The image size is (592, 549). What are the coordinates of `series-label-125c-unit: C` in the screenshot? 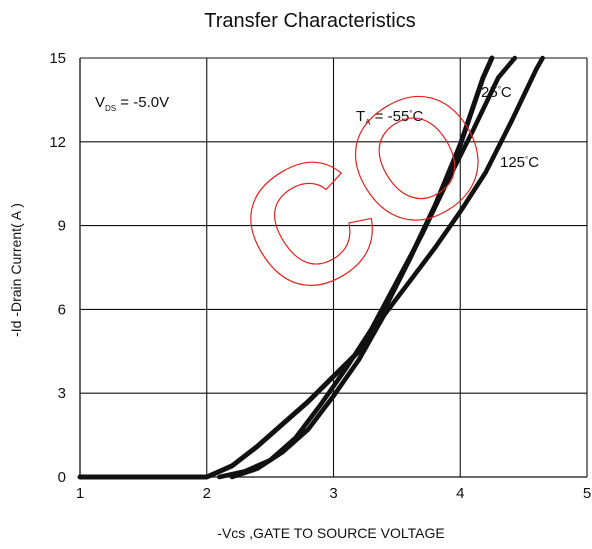 It's located at (533, 162).